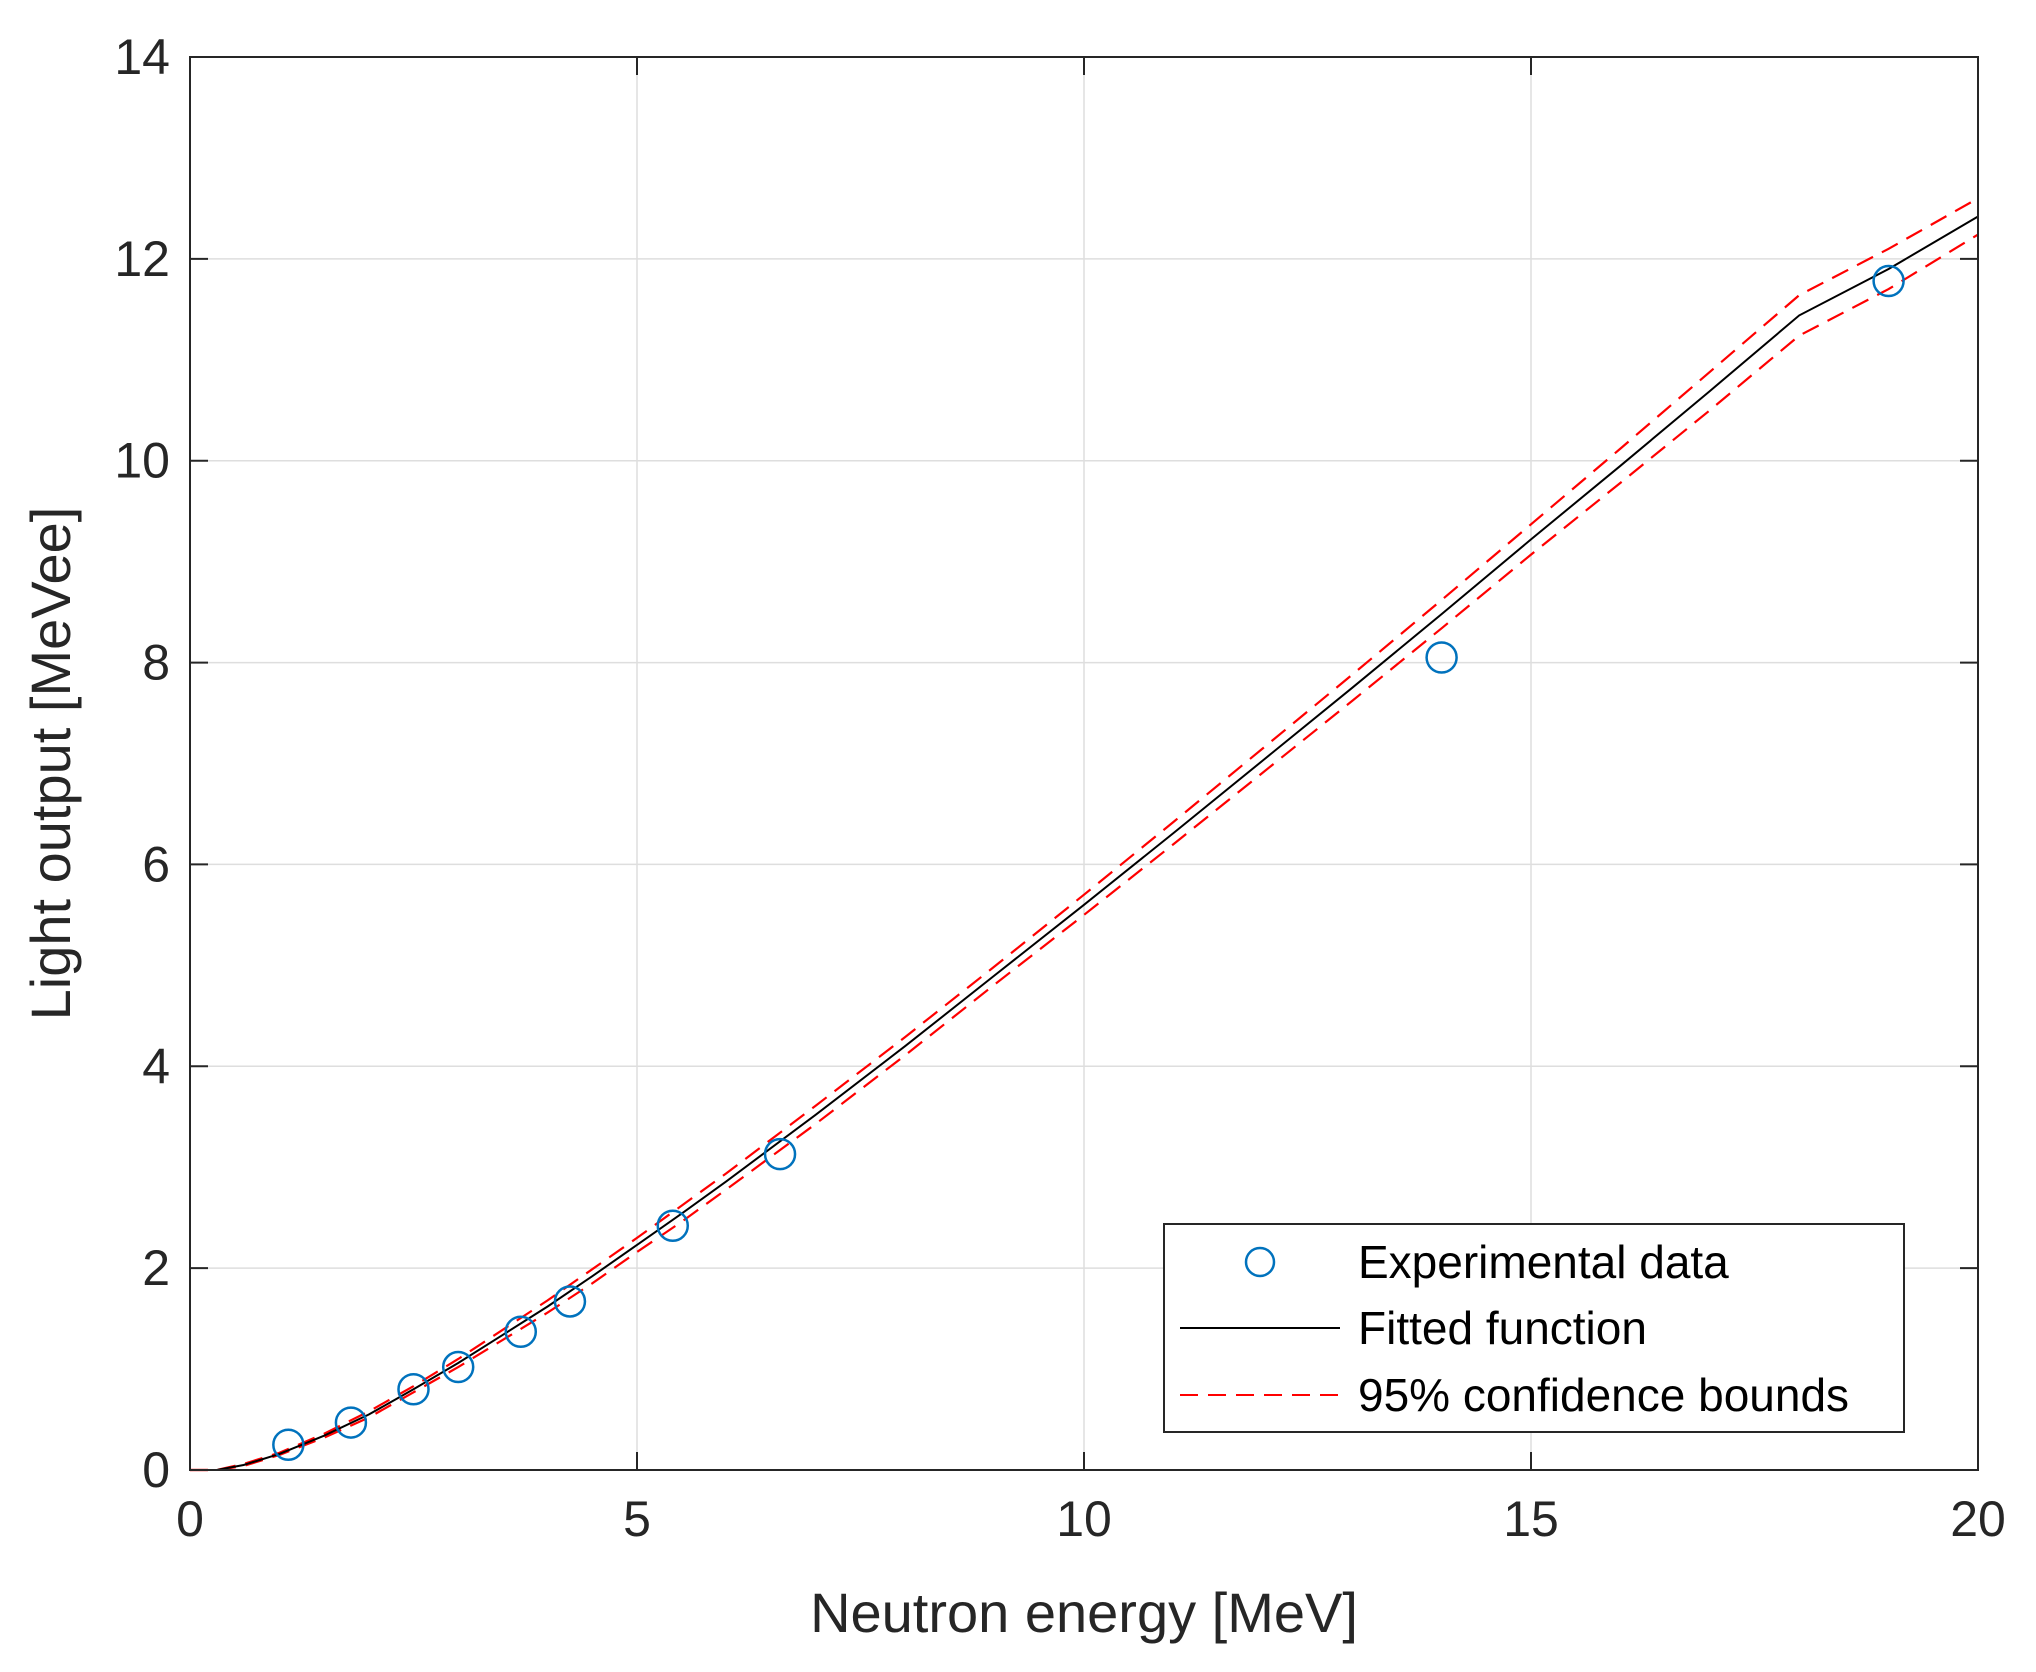  Describe the element at coordinates (190, 1519) in the screenshot. I see `x-tick-label: 0` at that location.